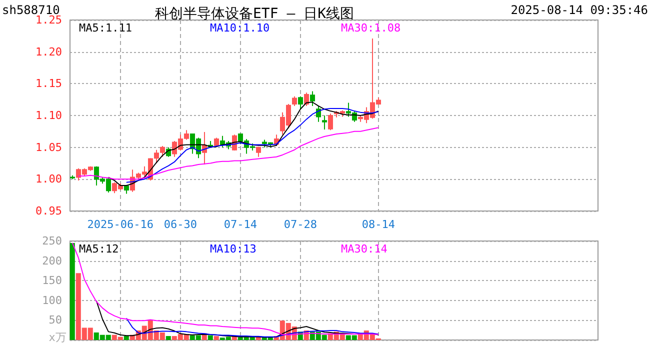 The image size is (660, 360). Describe the element at coordinates (579, 10) in the screenshot. I see `text: 2025-08-14 09:35:46` at that location.